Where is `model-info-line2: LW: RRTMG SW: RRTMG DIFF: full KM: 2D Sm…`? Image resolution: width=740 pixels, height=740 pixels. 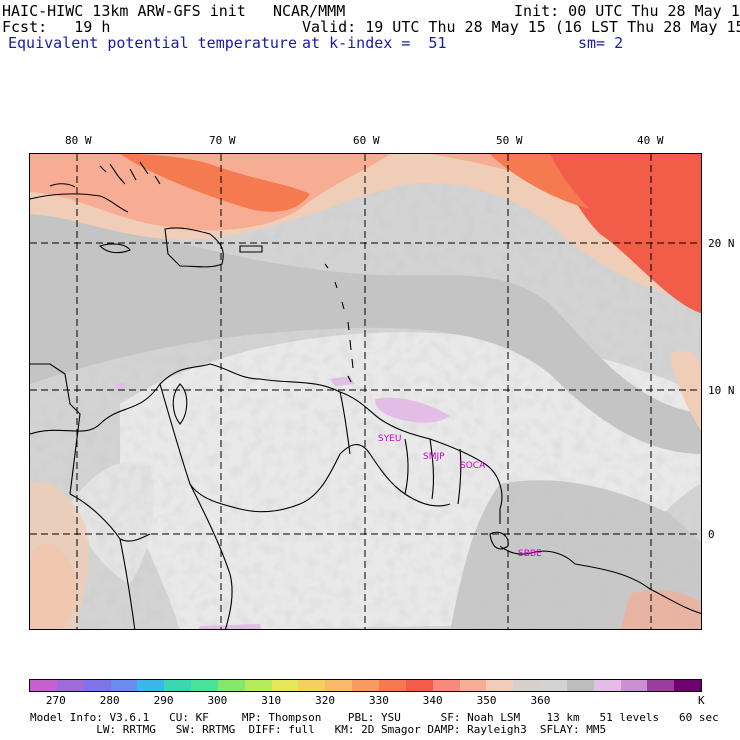 model-info-line2: LW: RRTMG SW: RRTMG DIFF: full KM: 2D Sm… is located at coordinates (318, 729).